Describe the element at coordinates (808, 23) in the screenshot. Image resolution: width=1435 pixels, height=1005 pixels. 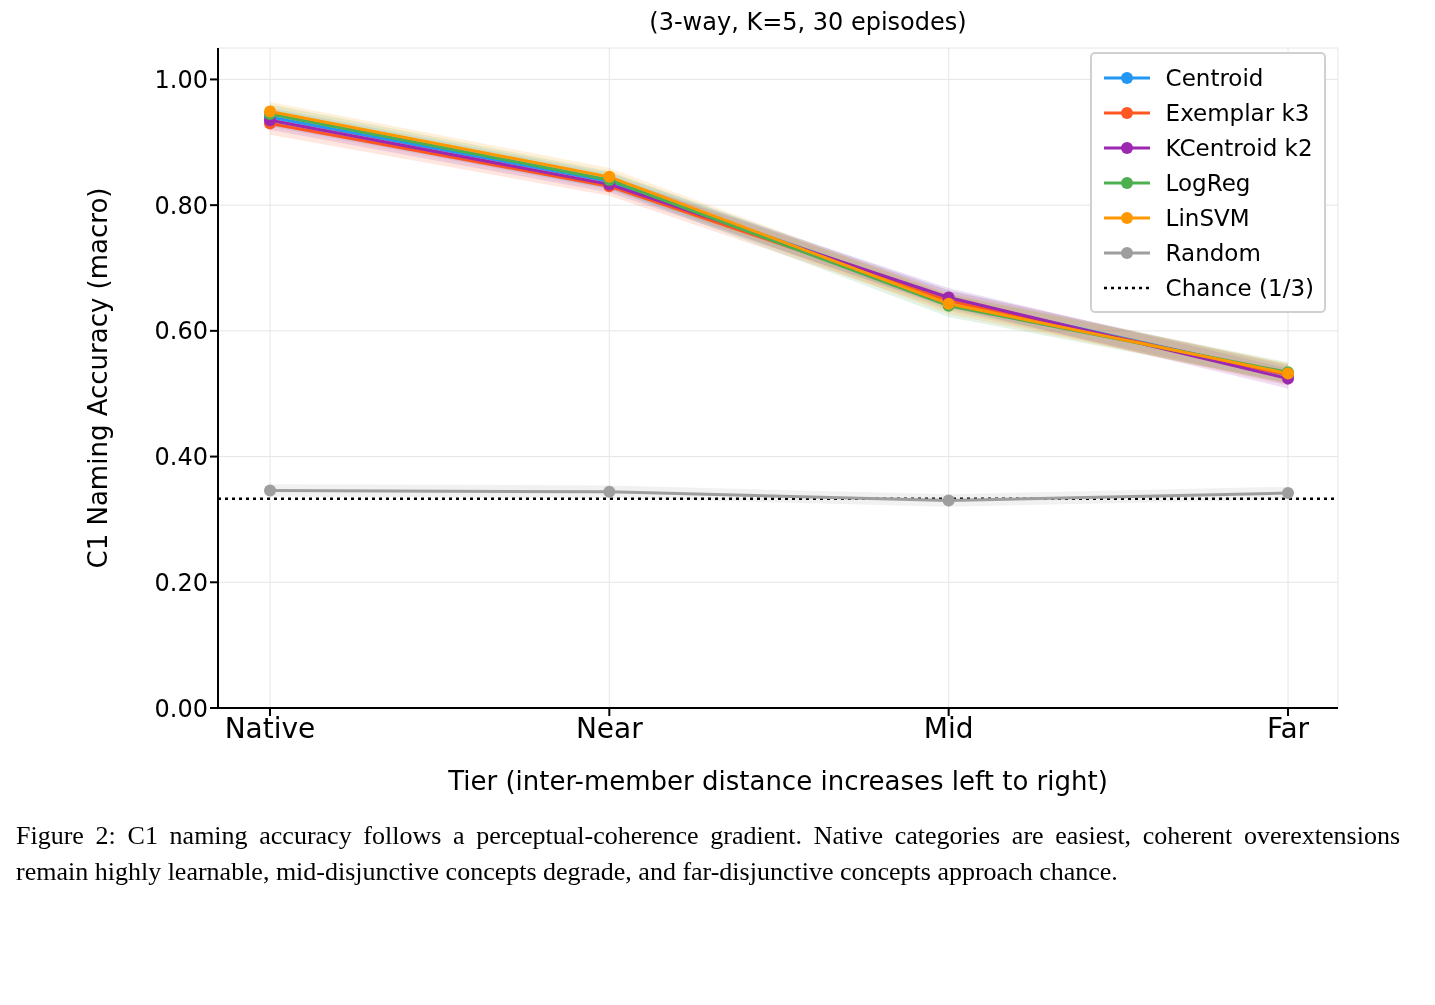
I see `chart-title: (3-way, K=5, 30 episodes)` at that location.